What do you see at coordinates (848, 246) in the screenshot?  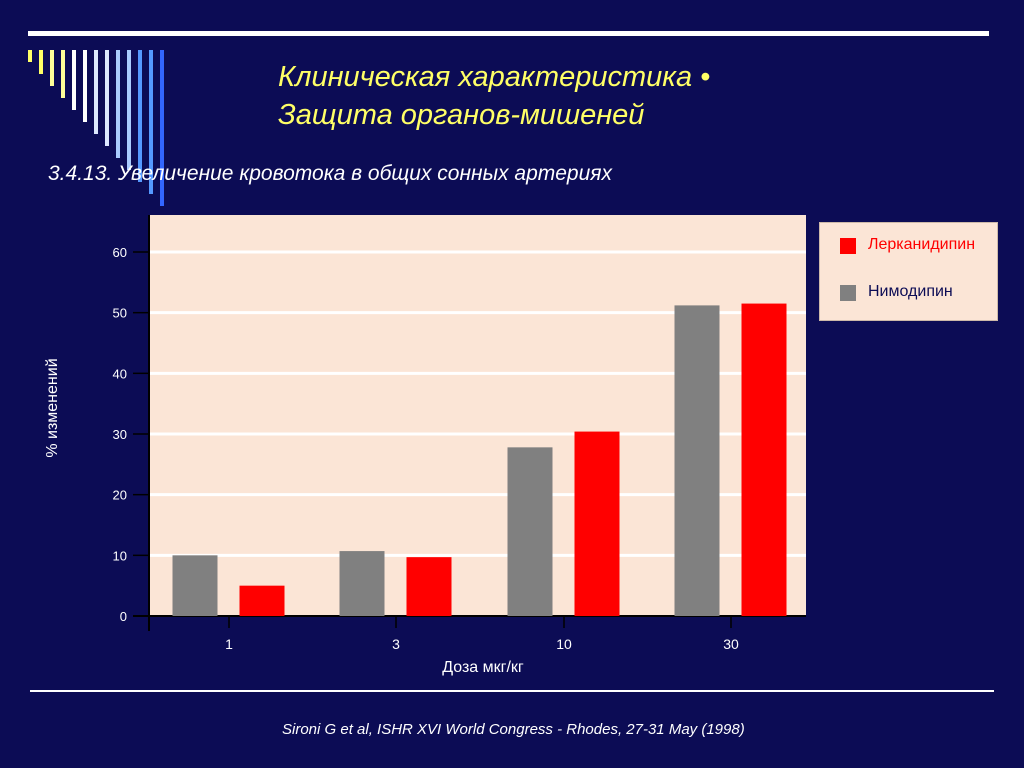 I see `legend-swatch-lercanidipine` at bounding box center [848, 246].